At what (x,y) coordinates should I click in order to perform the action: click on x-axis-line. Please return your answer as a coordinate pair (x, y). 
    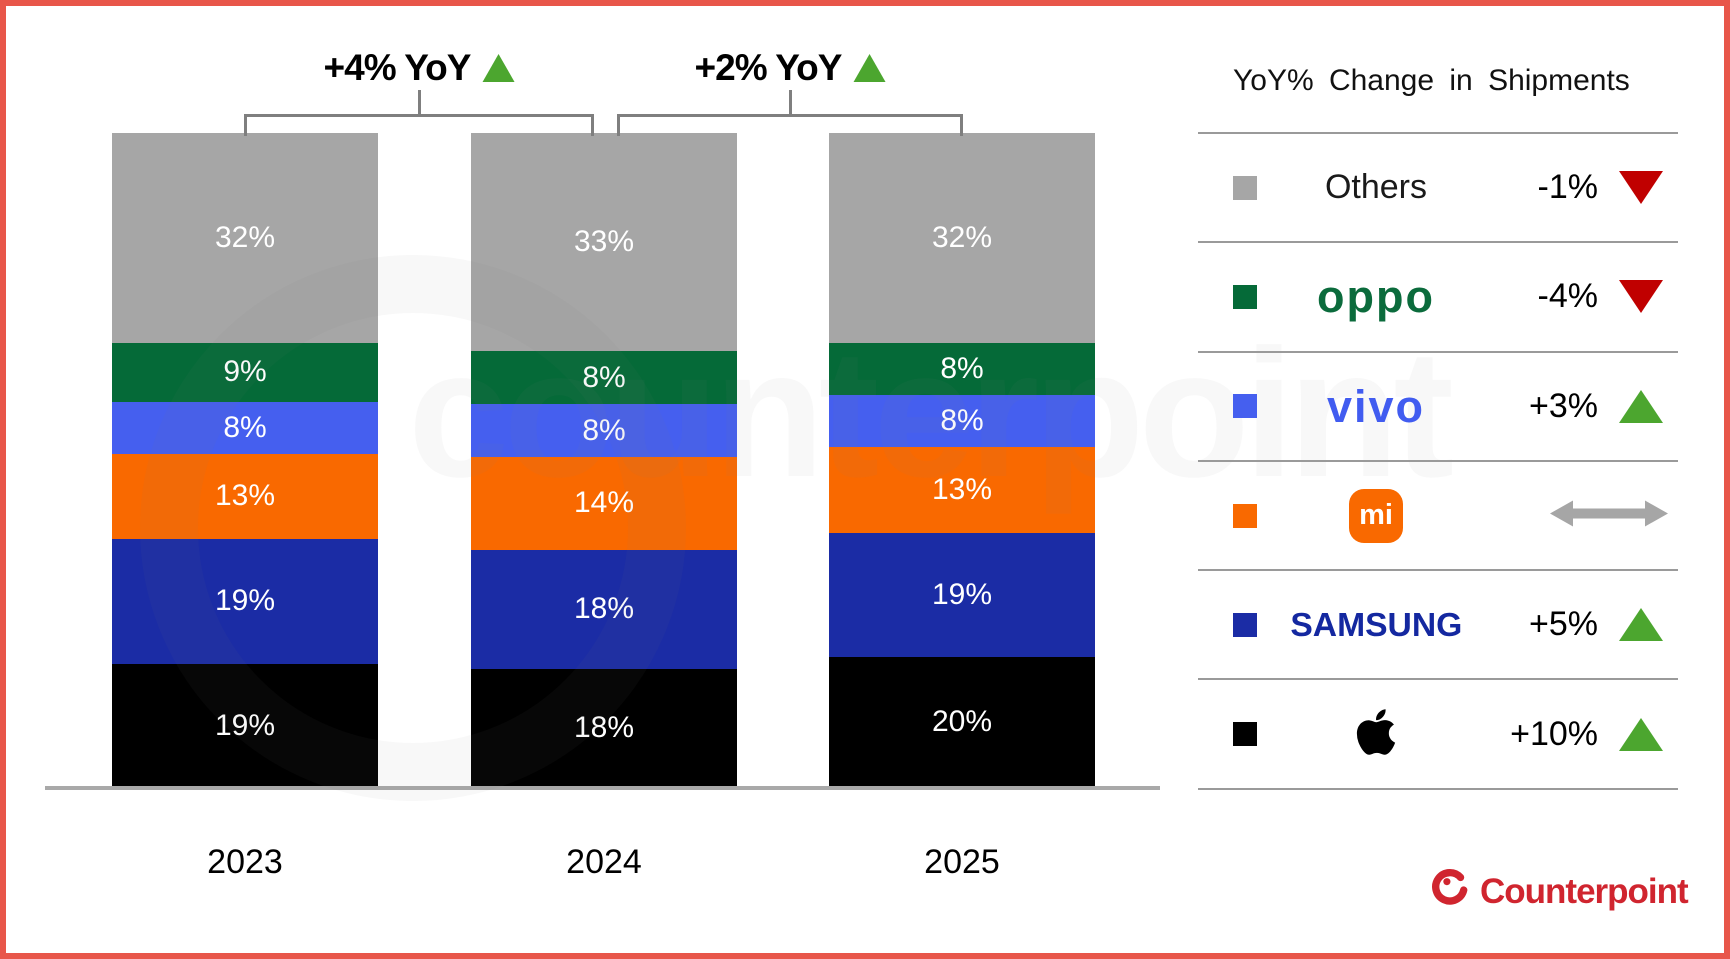
    Looking at the image, I should click on (602, 788).